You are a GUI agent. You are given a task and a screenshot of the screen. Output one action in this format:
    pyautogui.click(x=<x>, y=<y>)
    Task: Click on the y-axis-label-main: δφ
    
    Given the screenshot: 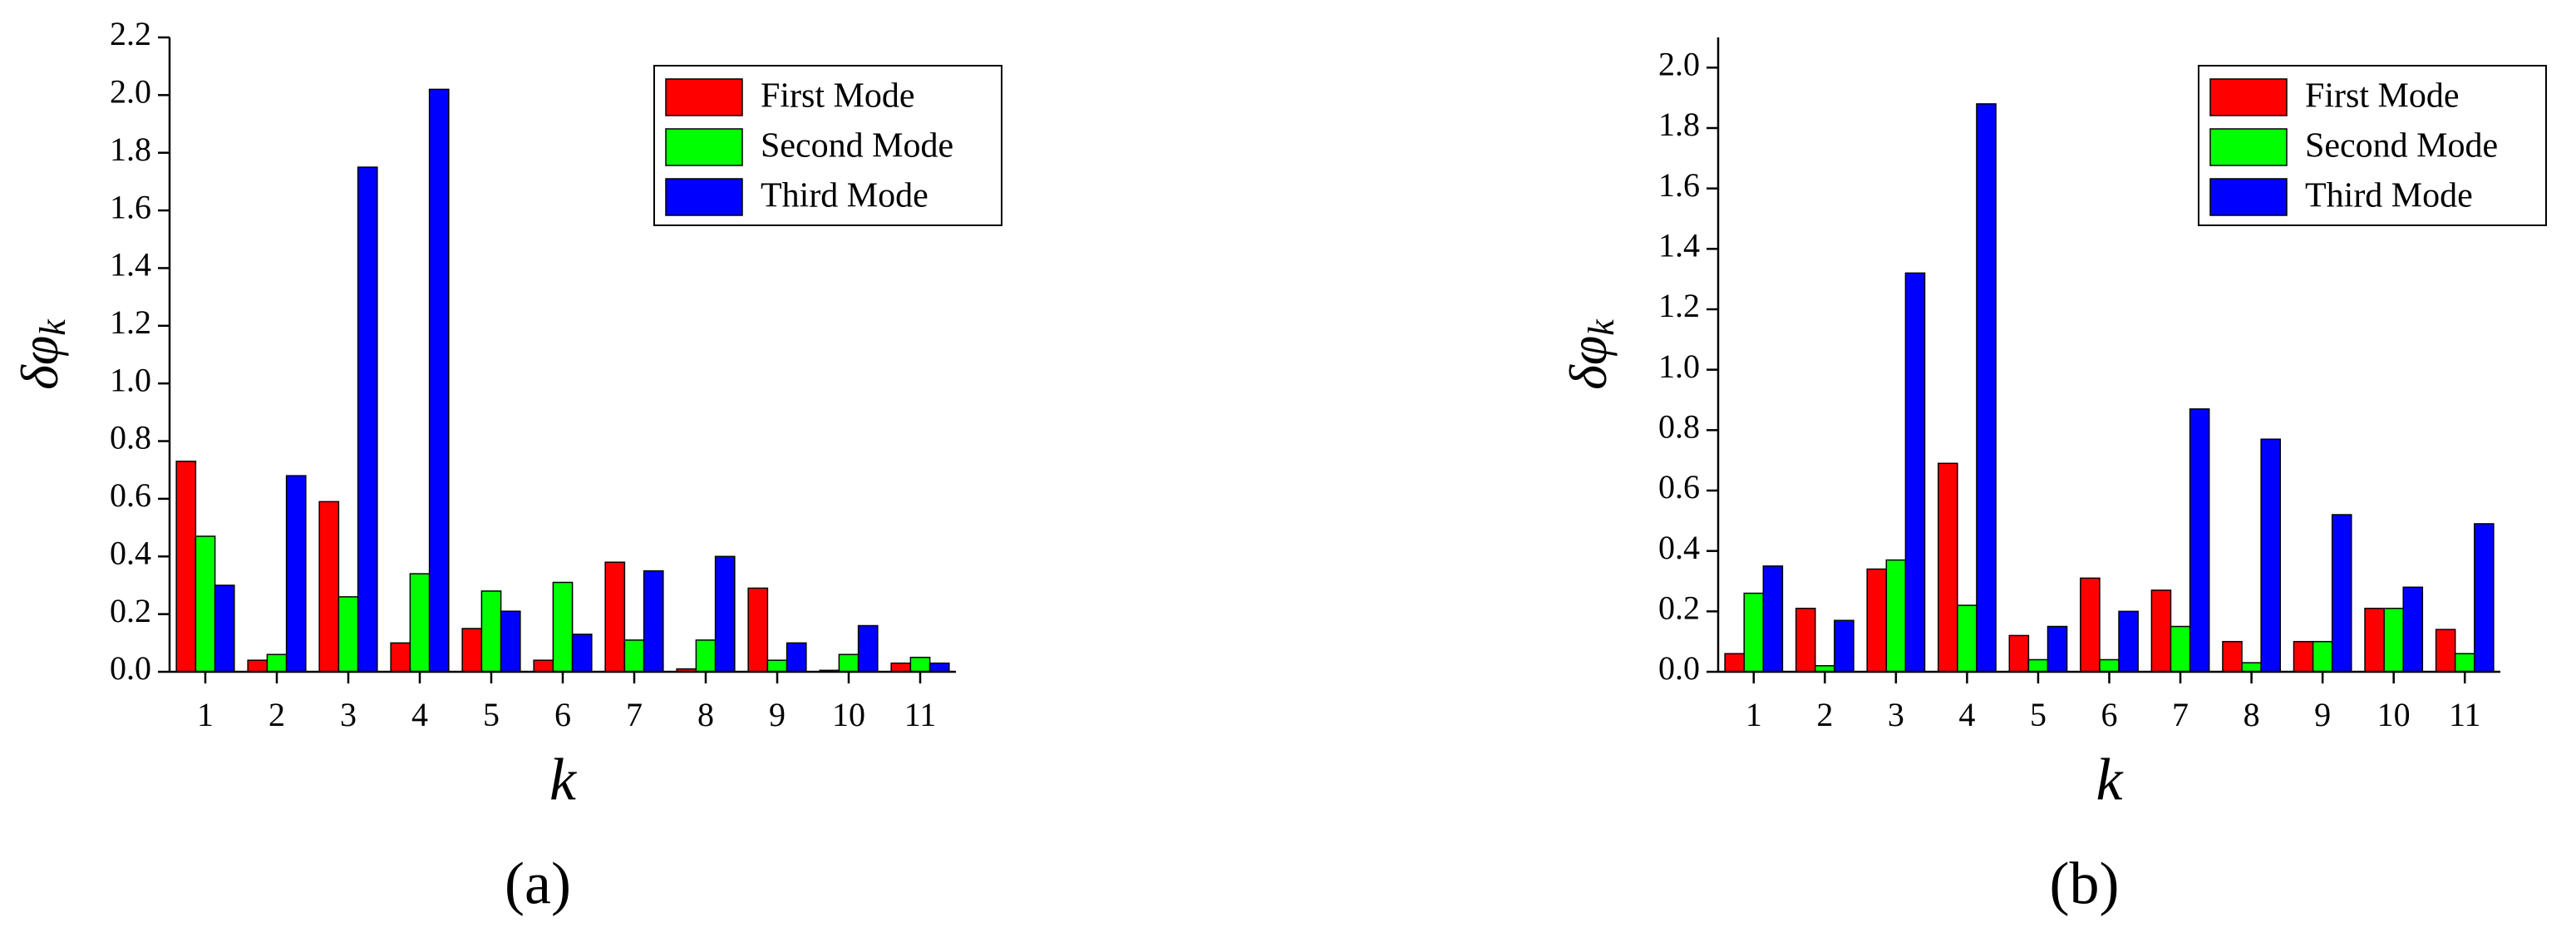 What is the action you would take?
    pyautogui.click(x=1588, y=363)
    